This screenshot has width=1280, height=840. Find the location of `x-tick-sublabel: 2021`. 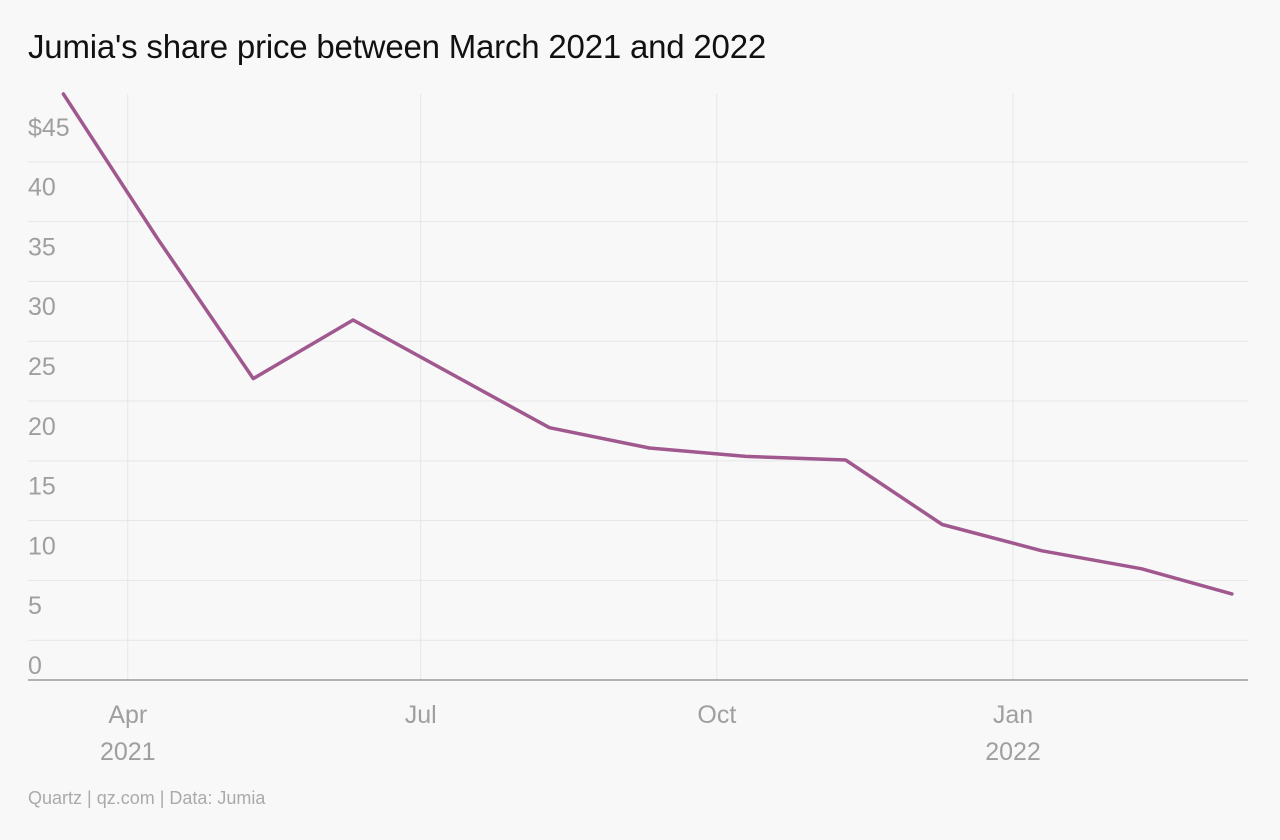

x-tick-sublabel: 2021 is located at coordinates (128, 752).